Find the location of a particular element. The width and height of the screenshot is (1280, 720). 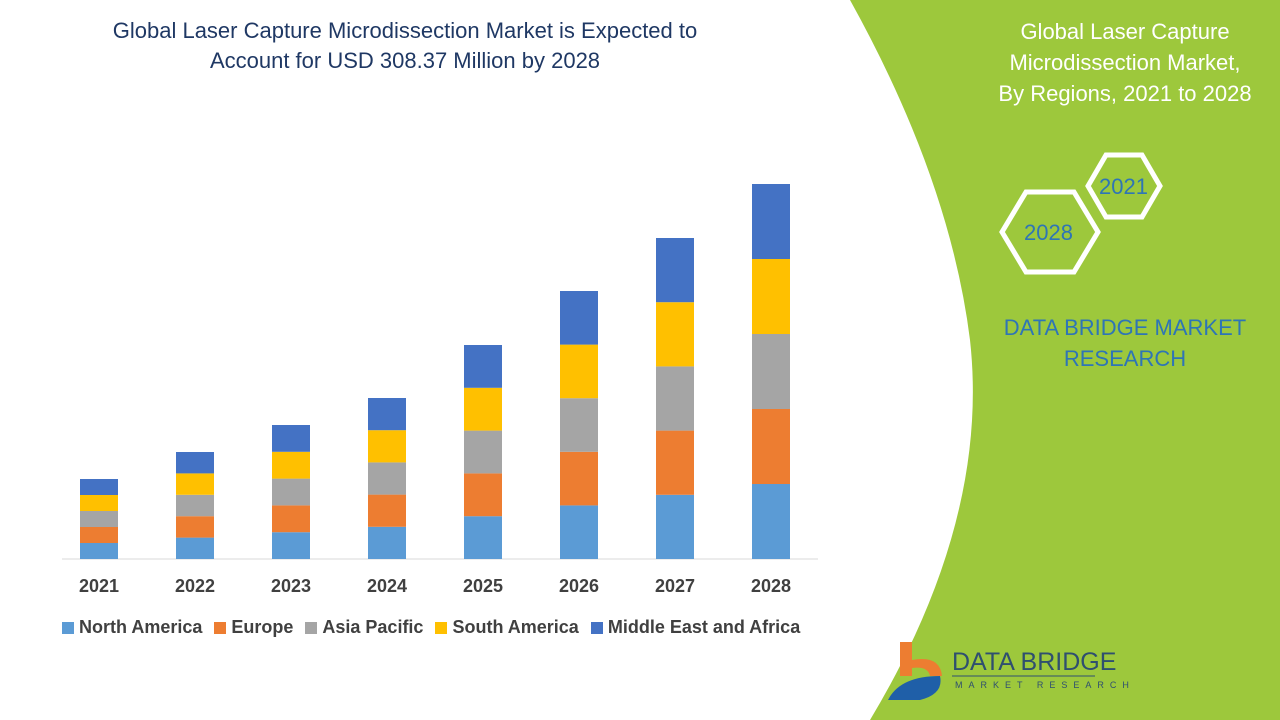

legend-item: North America is located at coordinates (132, 627).